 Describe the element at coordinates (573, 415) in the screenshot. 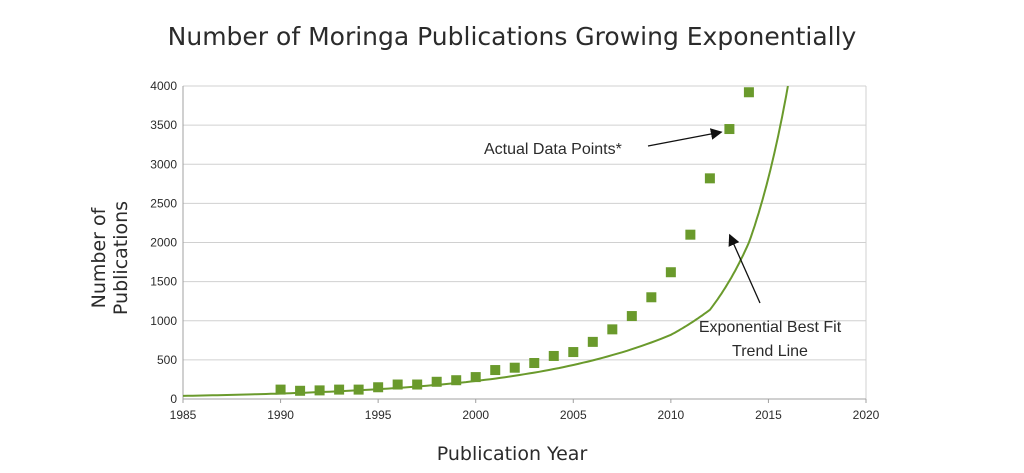

I see `x-tick-label: 2005` at that location.